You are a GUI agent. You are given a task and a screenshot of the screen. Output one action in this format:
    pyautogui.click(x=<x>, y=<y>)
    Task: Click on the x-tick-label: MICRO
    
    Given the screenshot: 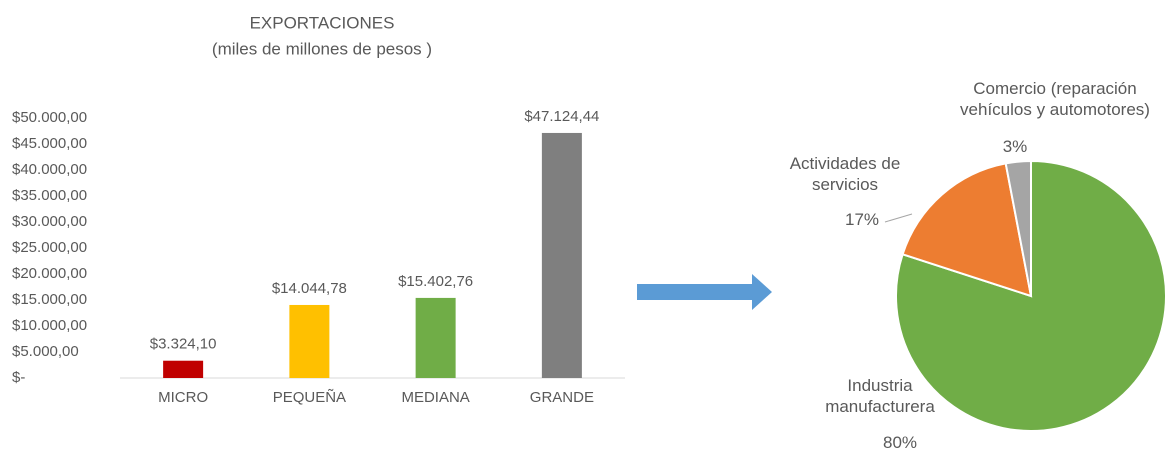 What is the action you would take?
    pyautogui.click(x=183, y=397)
    